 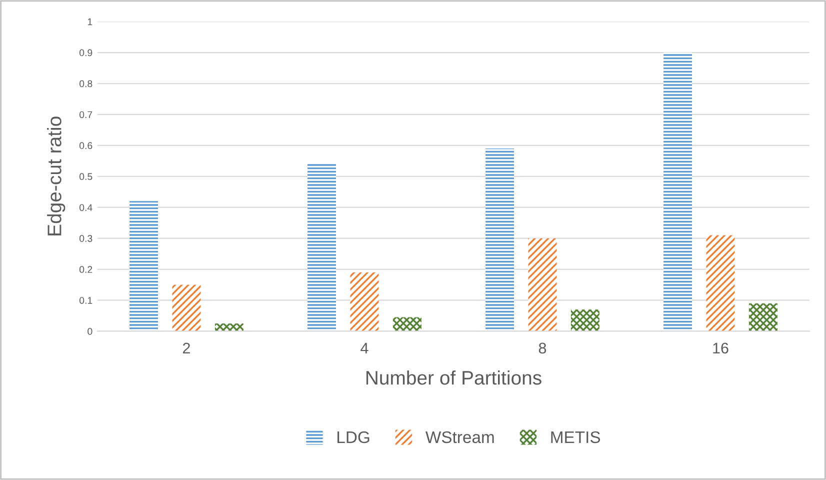 What do you see at coordinates (85, 300) in the screenshot?
I see `y-tick-label: 0.1` at bounding box center [85, 300].